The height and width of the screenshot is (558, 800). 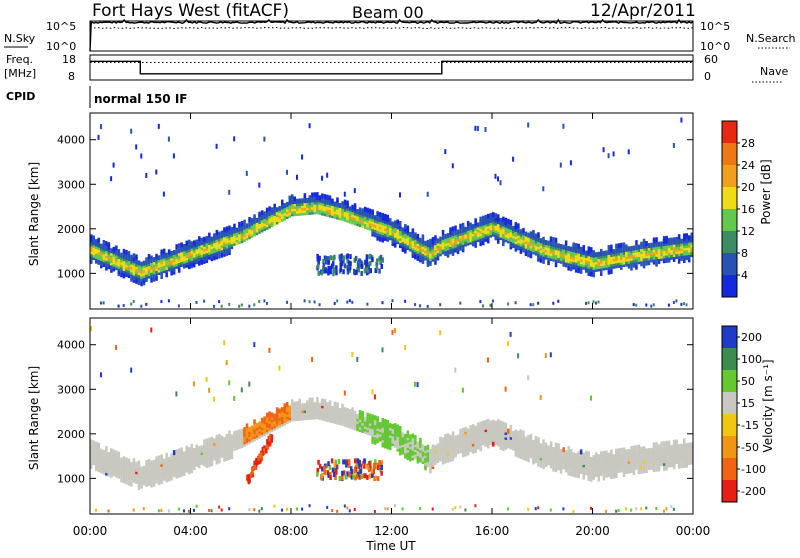 I want to click on colorbar-tick-label: 50, so click(x=748, y=381).